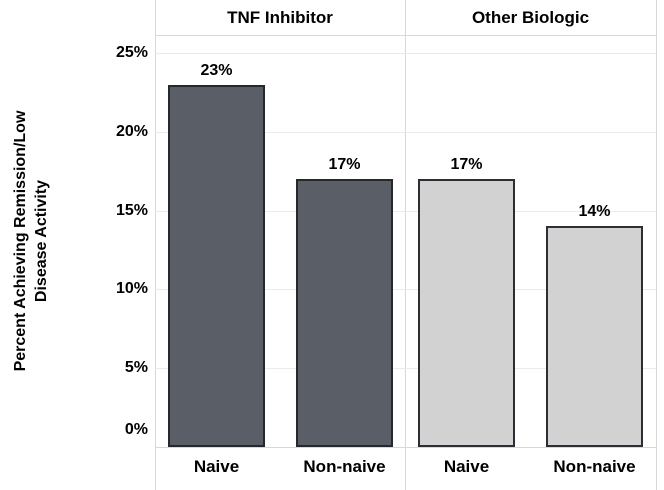  I want to click on panel-divider, so click(405, 245).